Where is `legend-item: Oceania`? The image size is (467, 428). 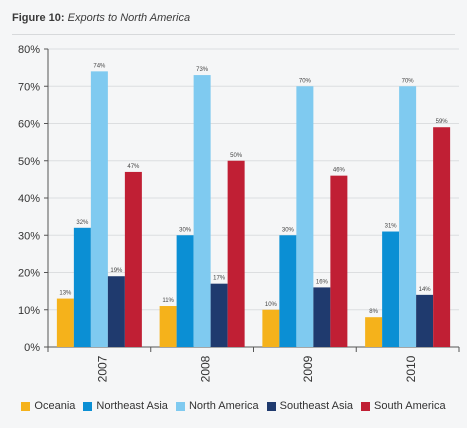 legend-item: Oceania is located at coordinates (48, 406).